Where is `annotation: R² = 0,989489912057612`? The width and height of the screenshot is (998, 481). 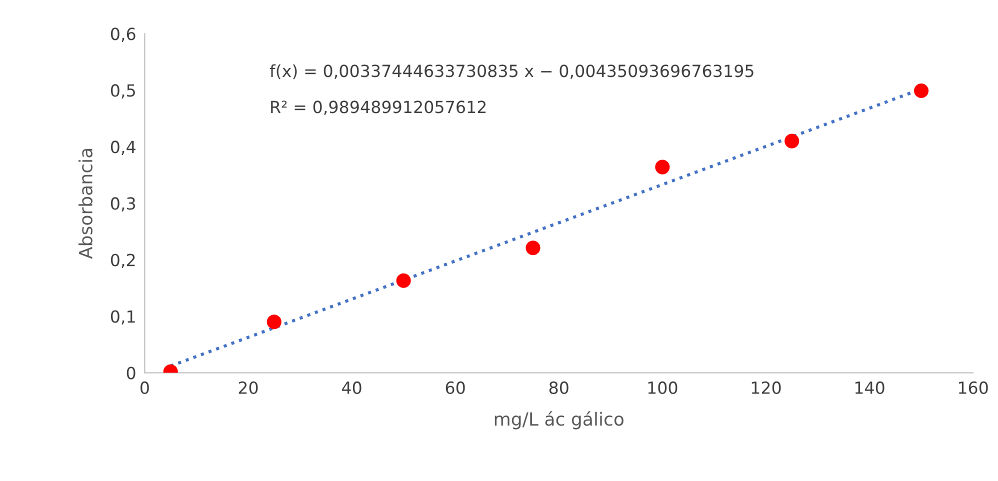
annotation: R² = 0,989489912057612 is located at coordinates (378, 107).